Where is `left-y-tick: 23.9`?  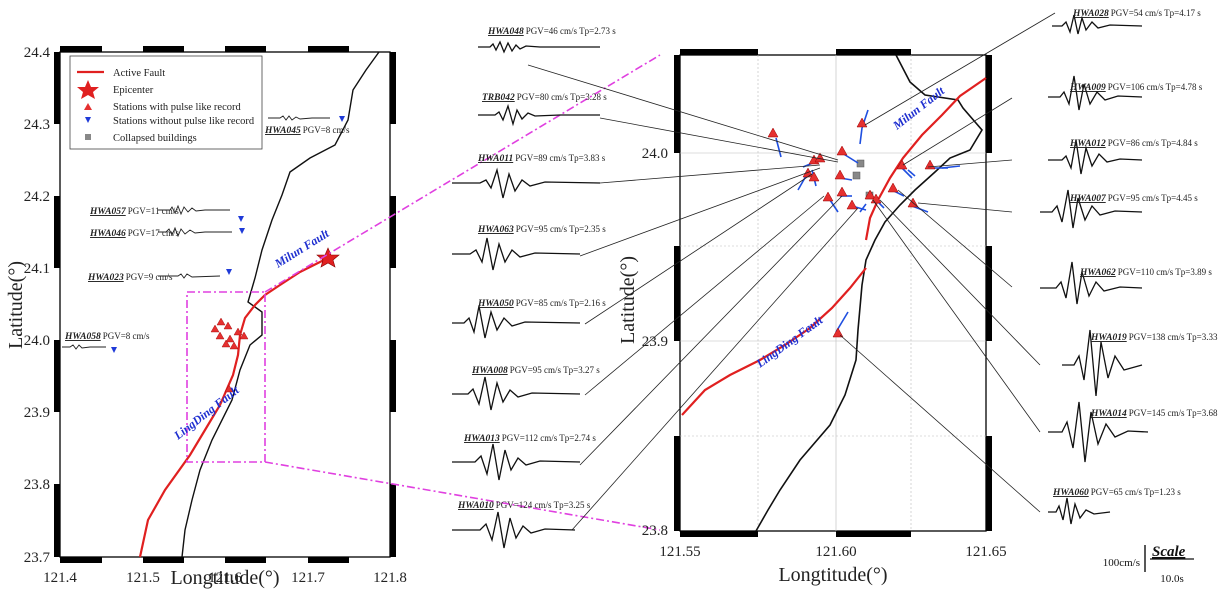 left-y-tick: 23.9 is located at coordinates (37, 413).